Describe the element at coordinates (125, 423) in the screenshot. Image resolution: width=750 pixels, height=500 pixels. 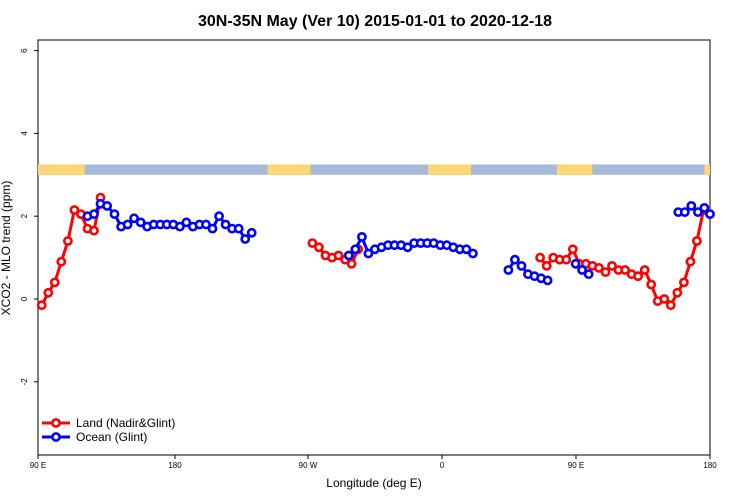
I see `legend-label: Land (Nadir&Glint)` at that location.